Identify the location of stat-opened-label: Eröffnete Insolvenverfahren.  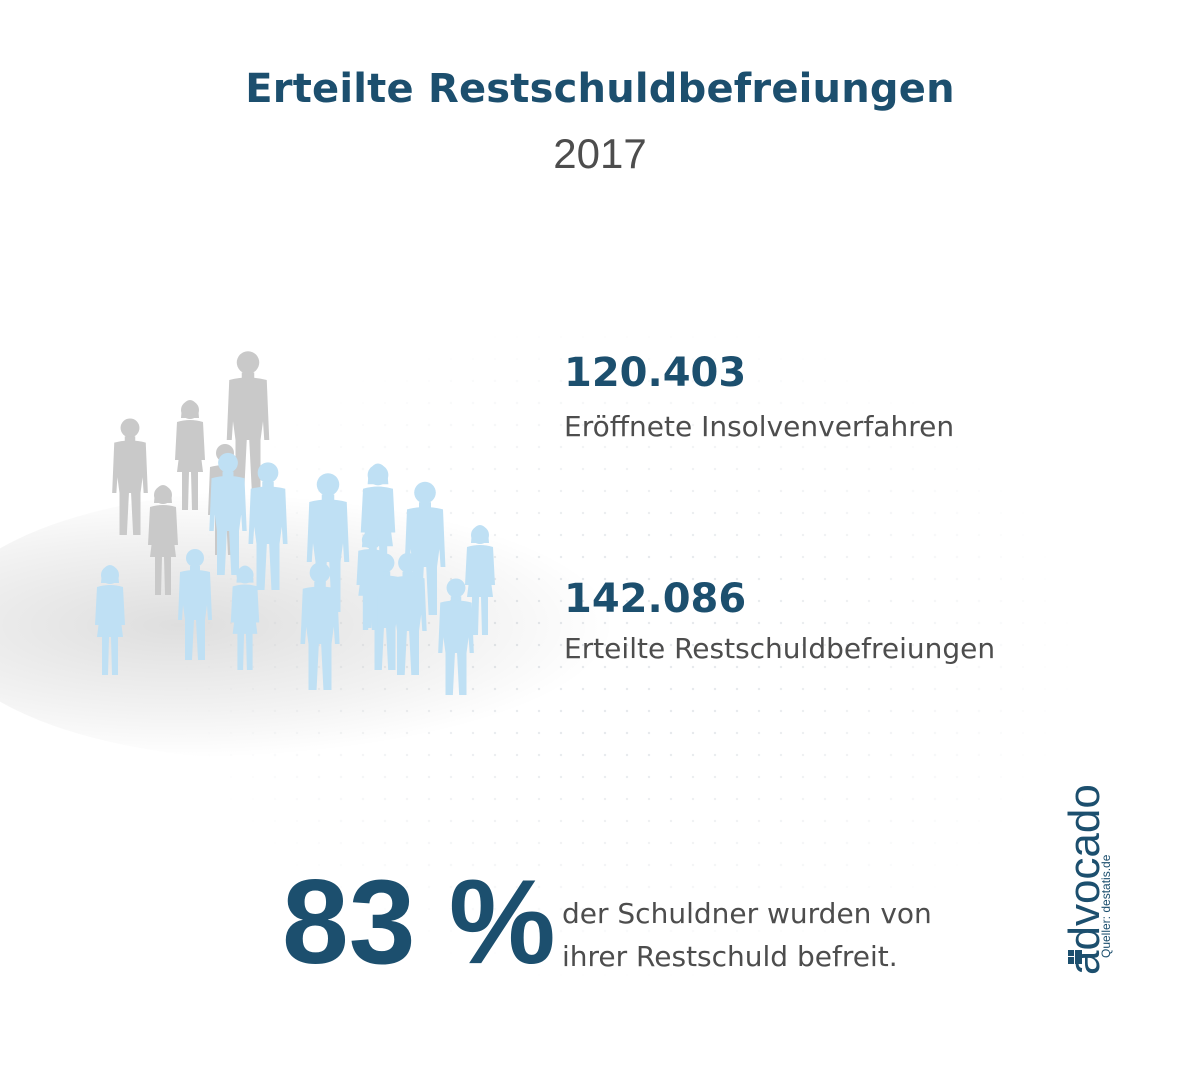
(759, 426).